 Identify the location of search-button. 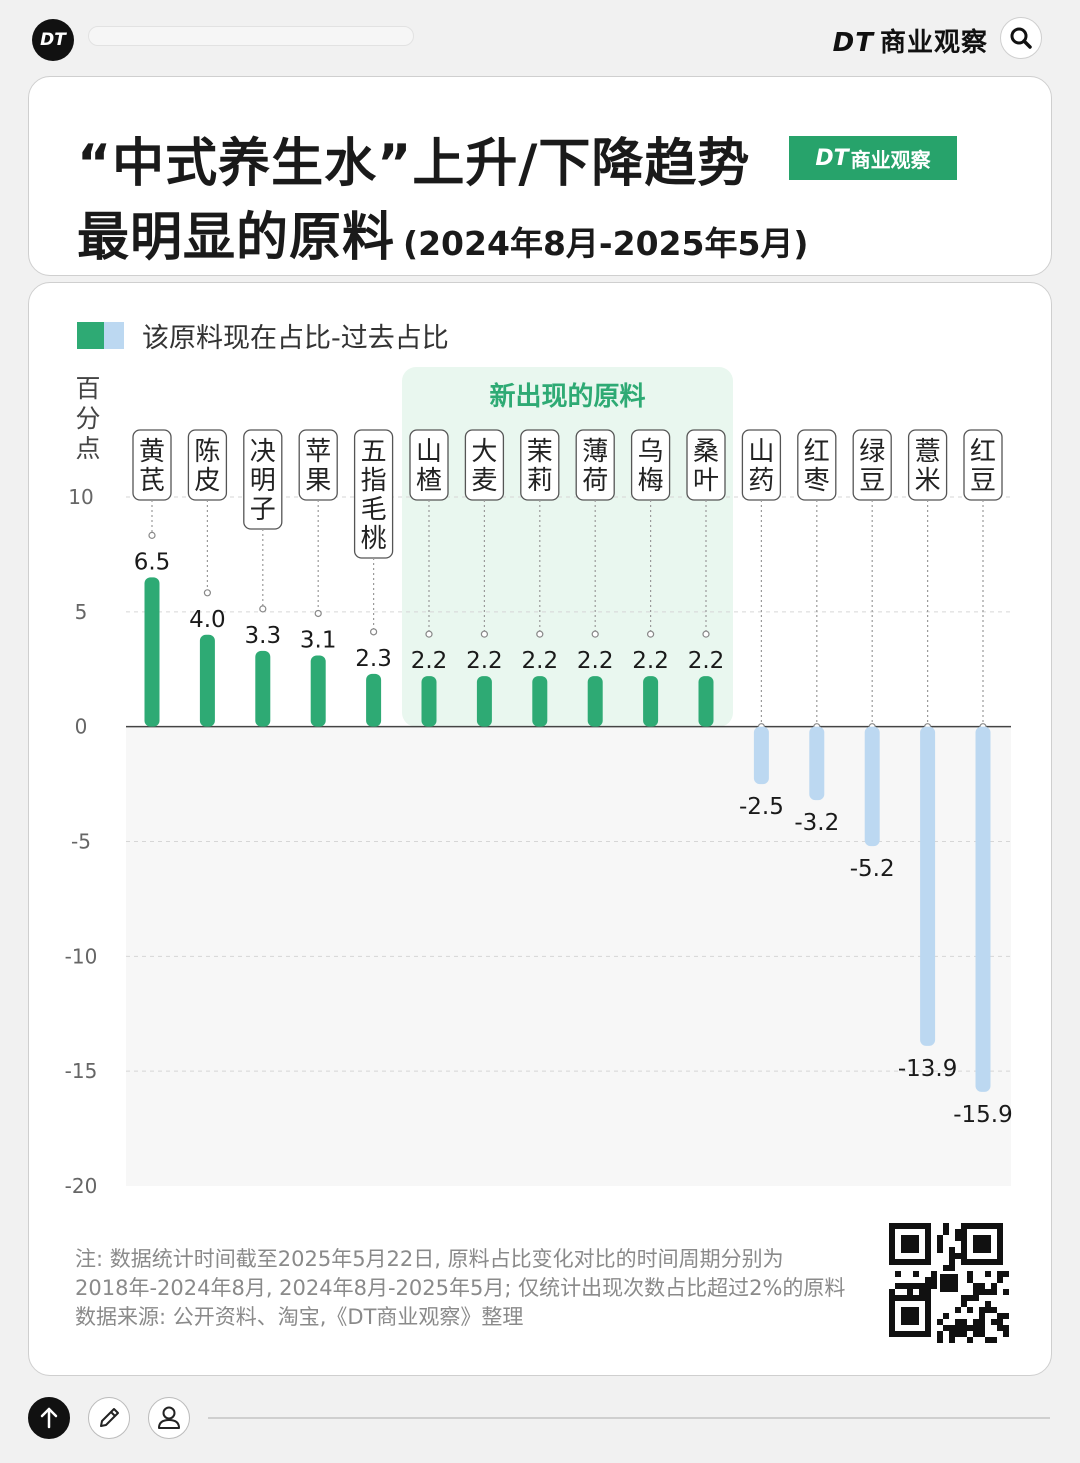
(1021, 38).